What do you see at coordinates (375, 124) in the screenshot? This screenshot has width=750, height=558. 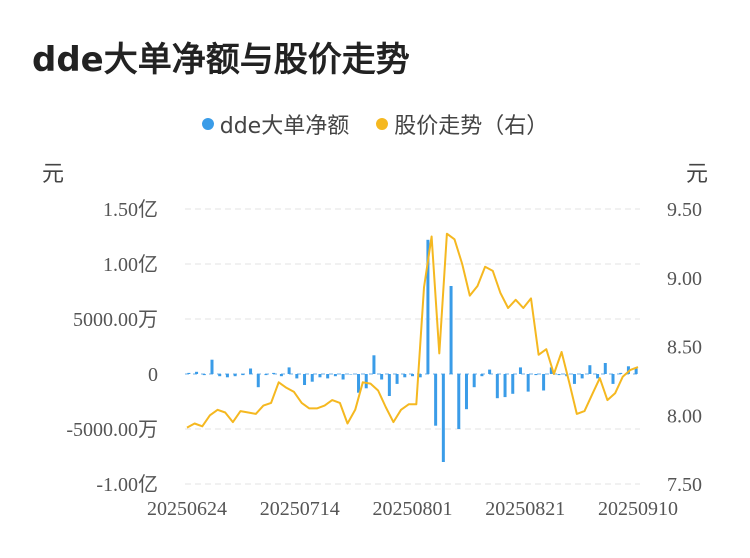 I see `legend: dde大单净额 股价走势（右）` at bounding box center [375, 124].